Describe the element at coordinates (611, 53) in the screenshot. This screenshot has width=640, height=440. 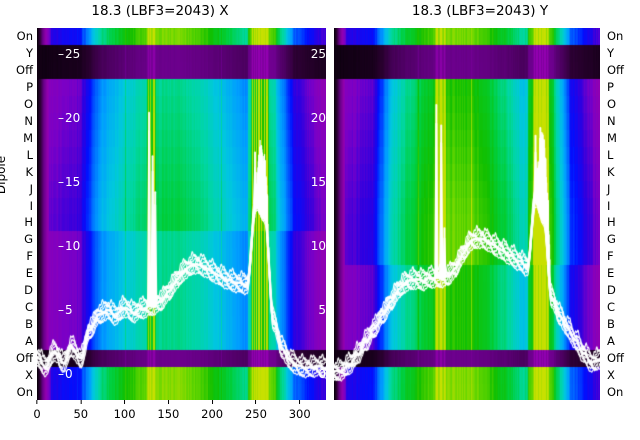
I see `category-tick-right-y-1: Y` at that location.